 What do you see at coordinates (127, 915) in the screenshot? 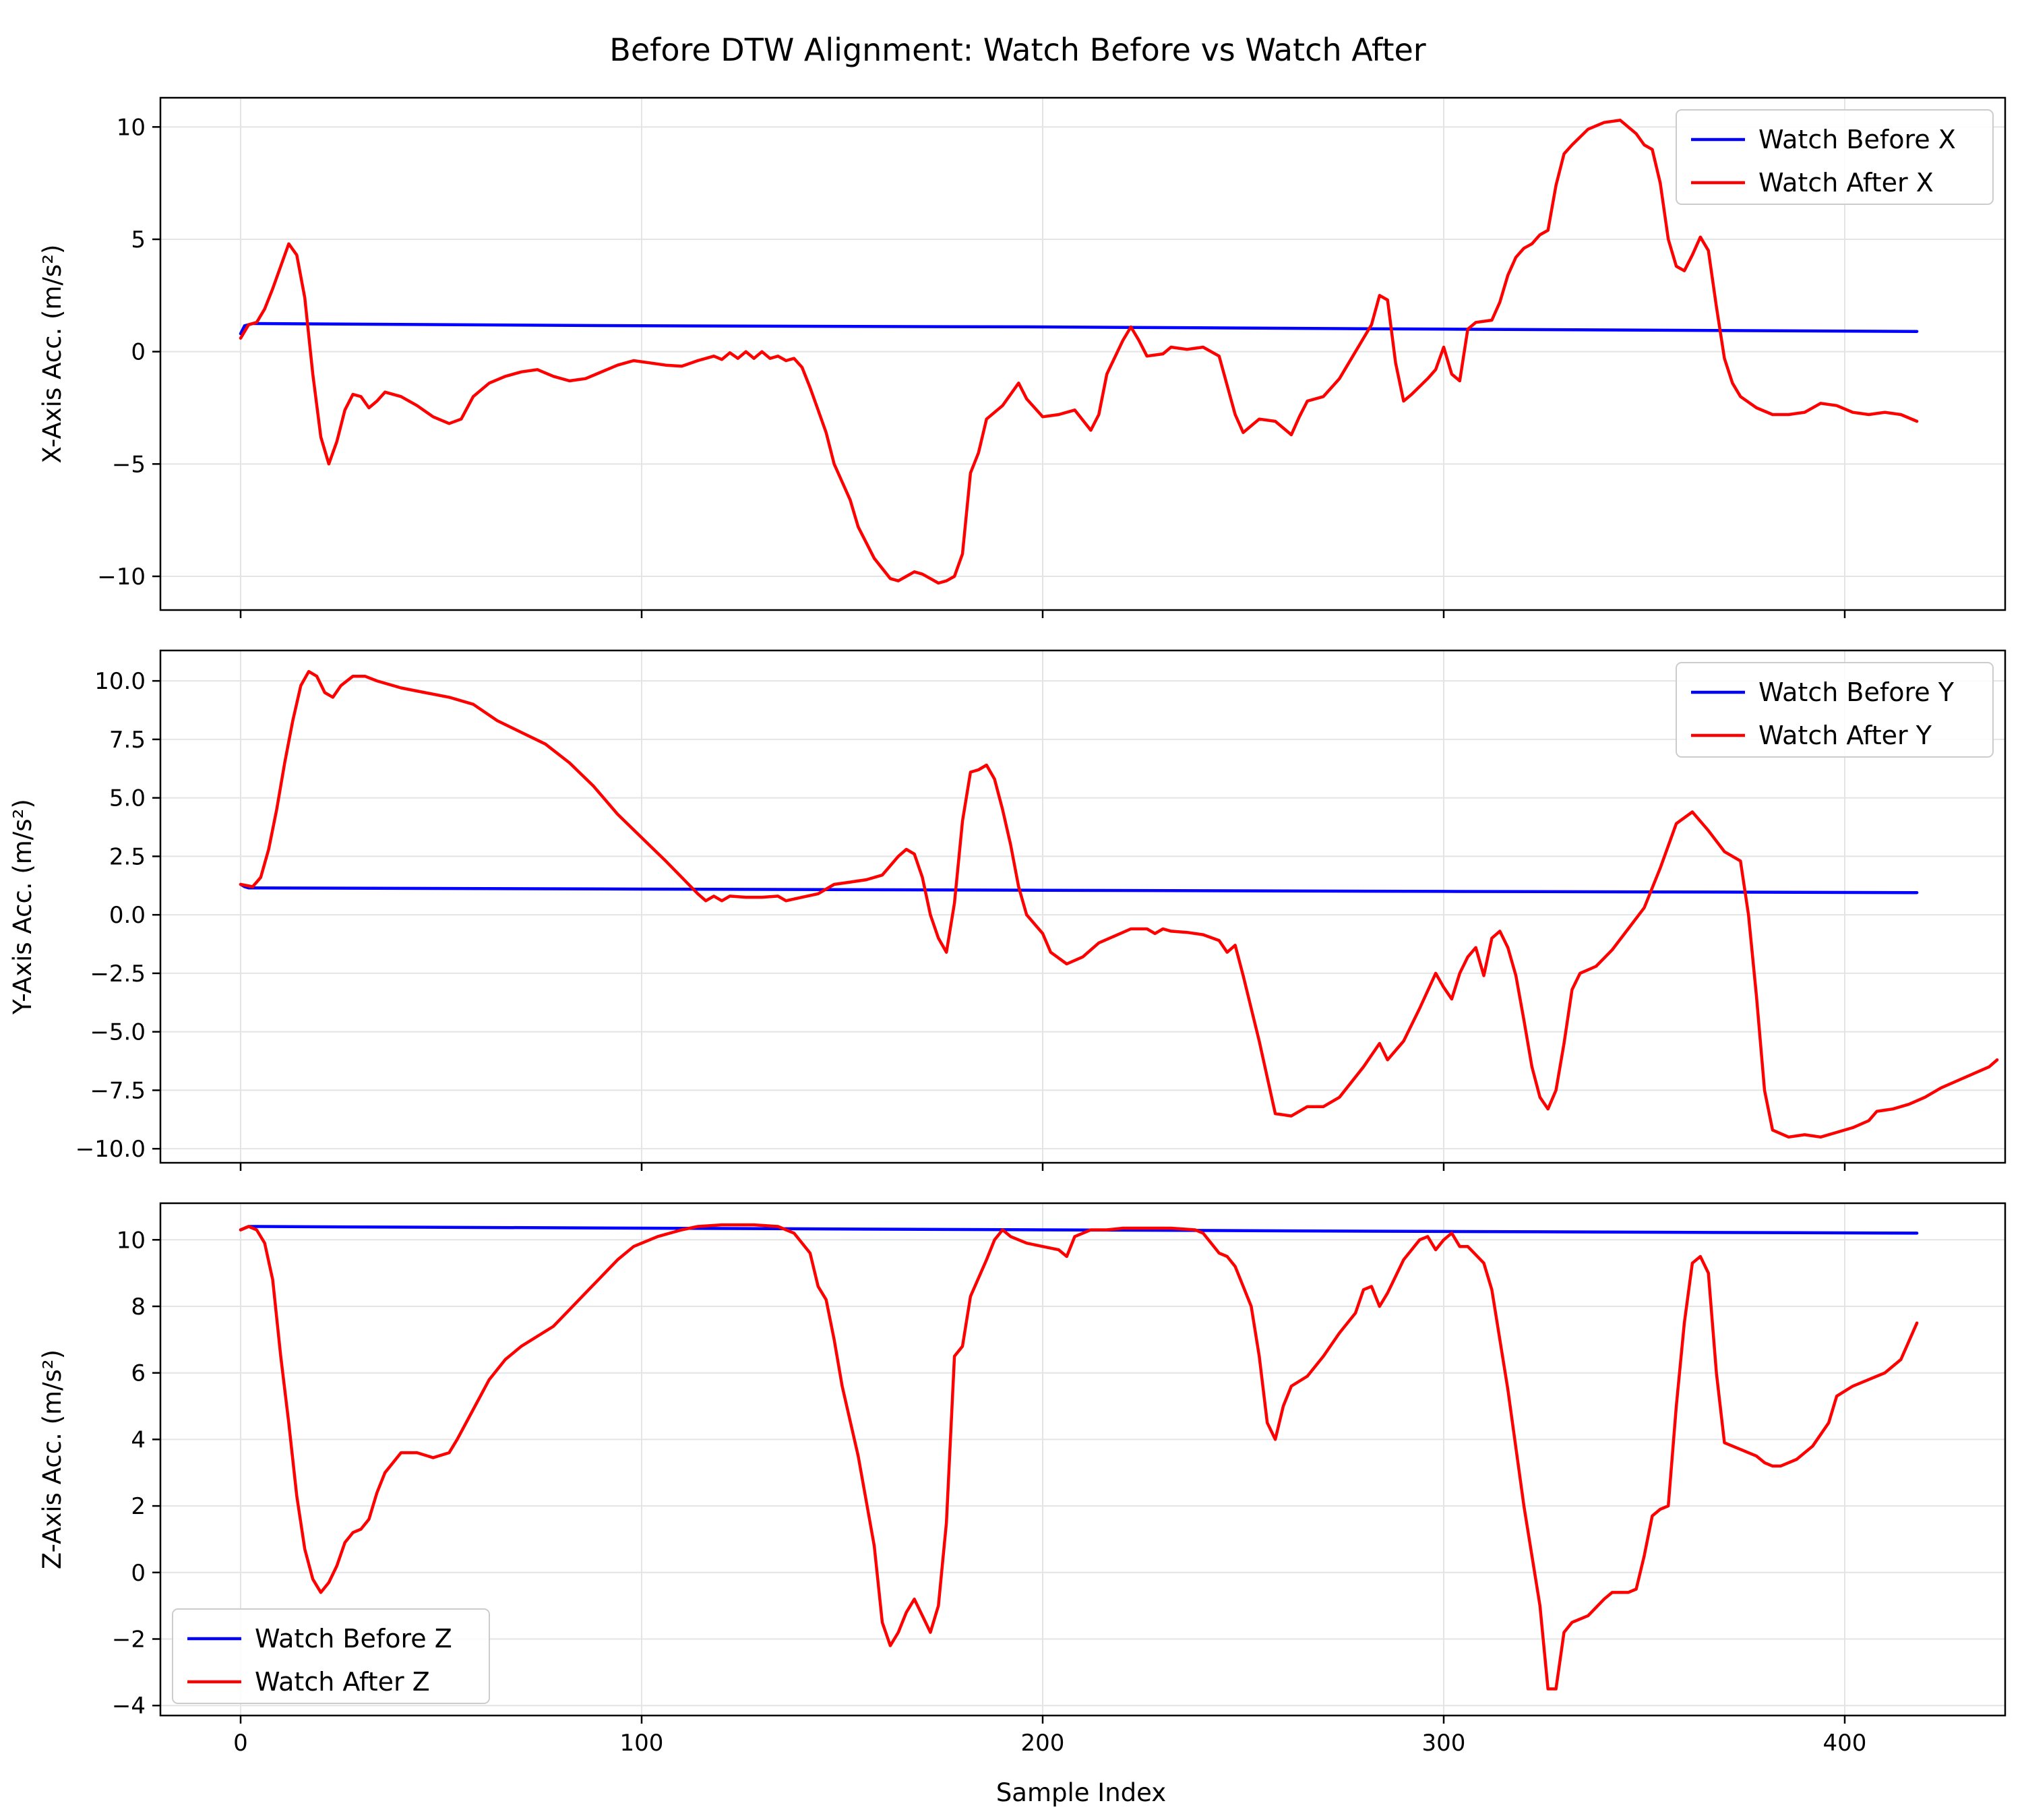
I see `y-tick-label: 0.0` at bounding box center [127, 915].